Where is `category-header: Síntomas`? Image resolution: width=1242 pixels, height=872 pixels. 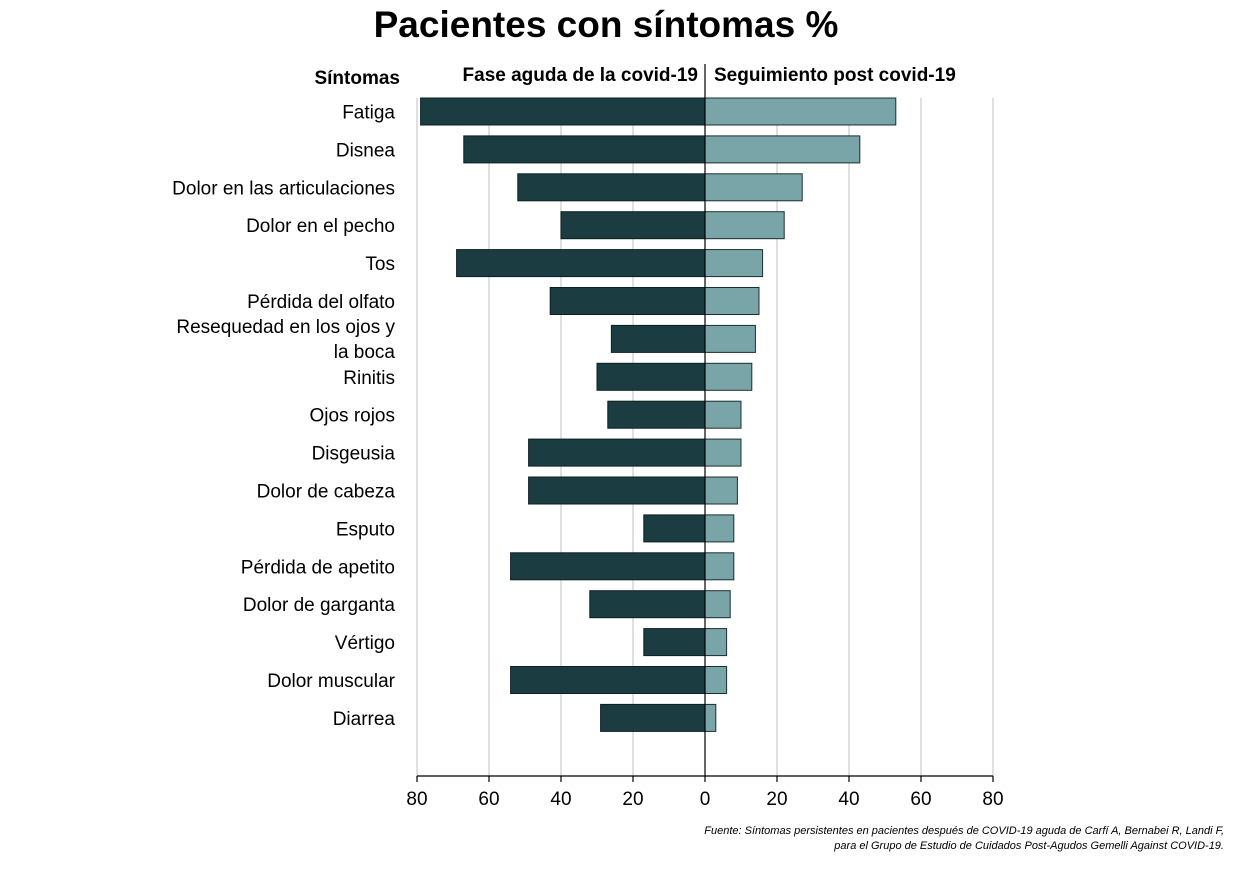 category-header: Síntomas is located at coordinates (357, 78).